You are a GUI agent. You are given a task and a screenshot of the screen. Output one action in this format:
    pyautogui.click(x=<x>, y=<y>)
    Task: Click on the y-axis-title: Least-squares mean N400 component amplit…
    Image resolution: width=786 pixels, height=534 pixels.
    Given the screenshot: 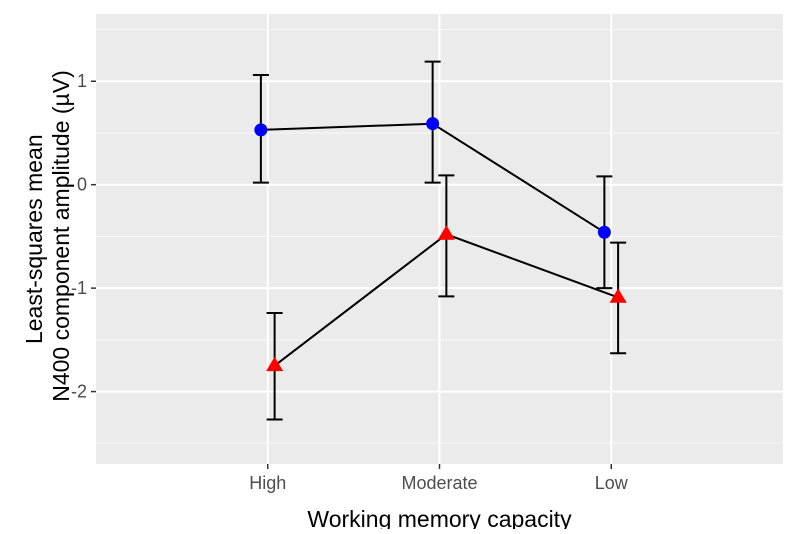 What is the action you would take?
    pyautogui.click(x=47, y=236)
    